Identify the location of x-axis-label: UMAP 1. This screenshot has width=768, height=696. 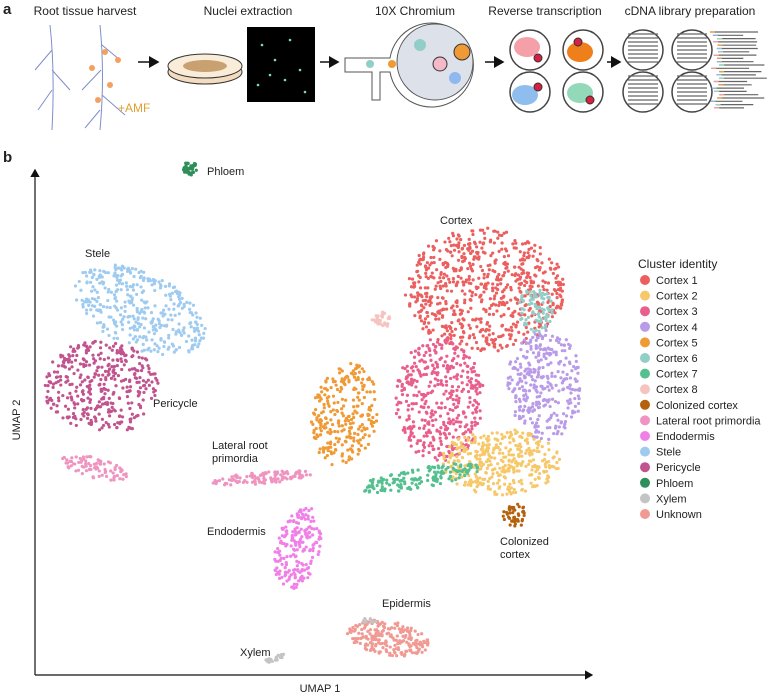
(320, 689).